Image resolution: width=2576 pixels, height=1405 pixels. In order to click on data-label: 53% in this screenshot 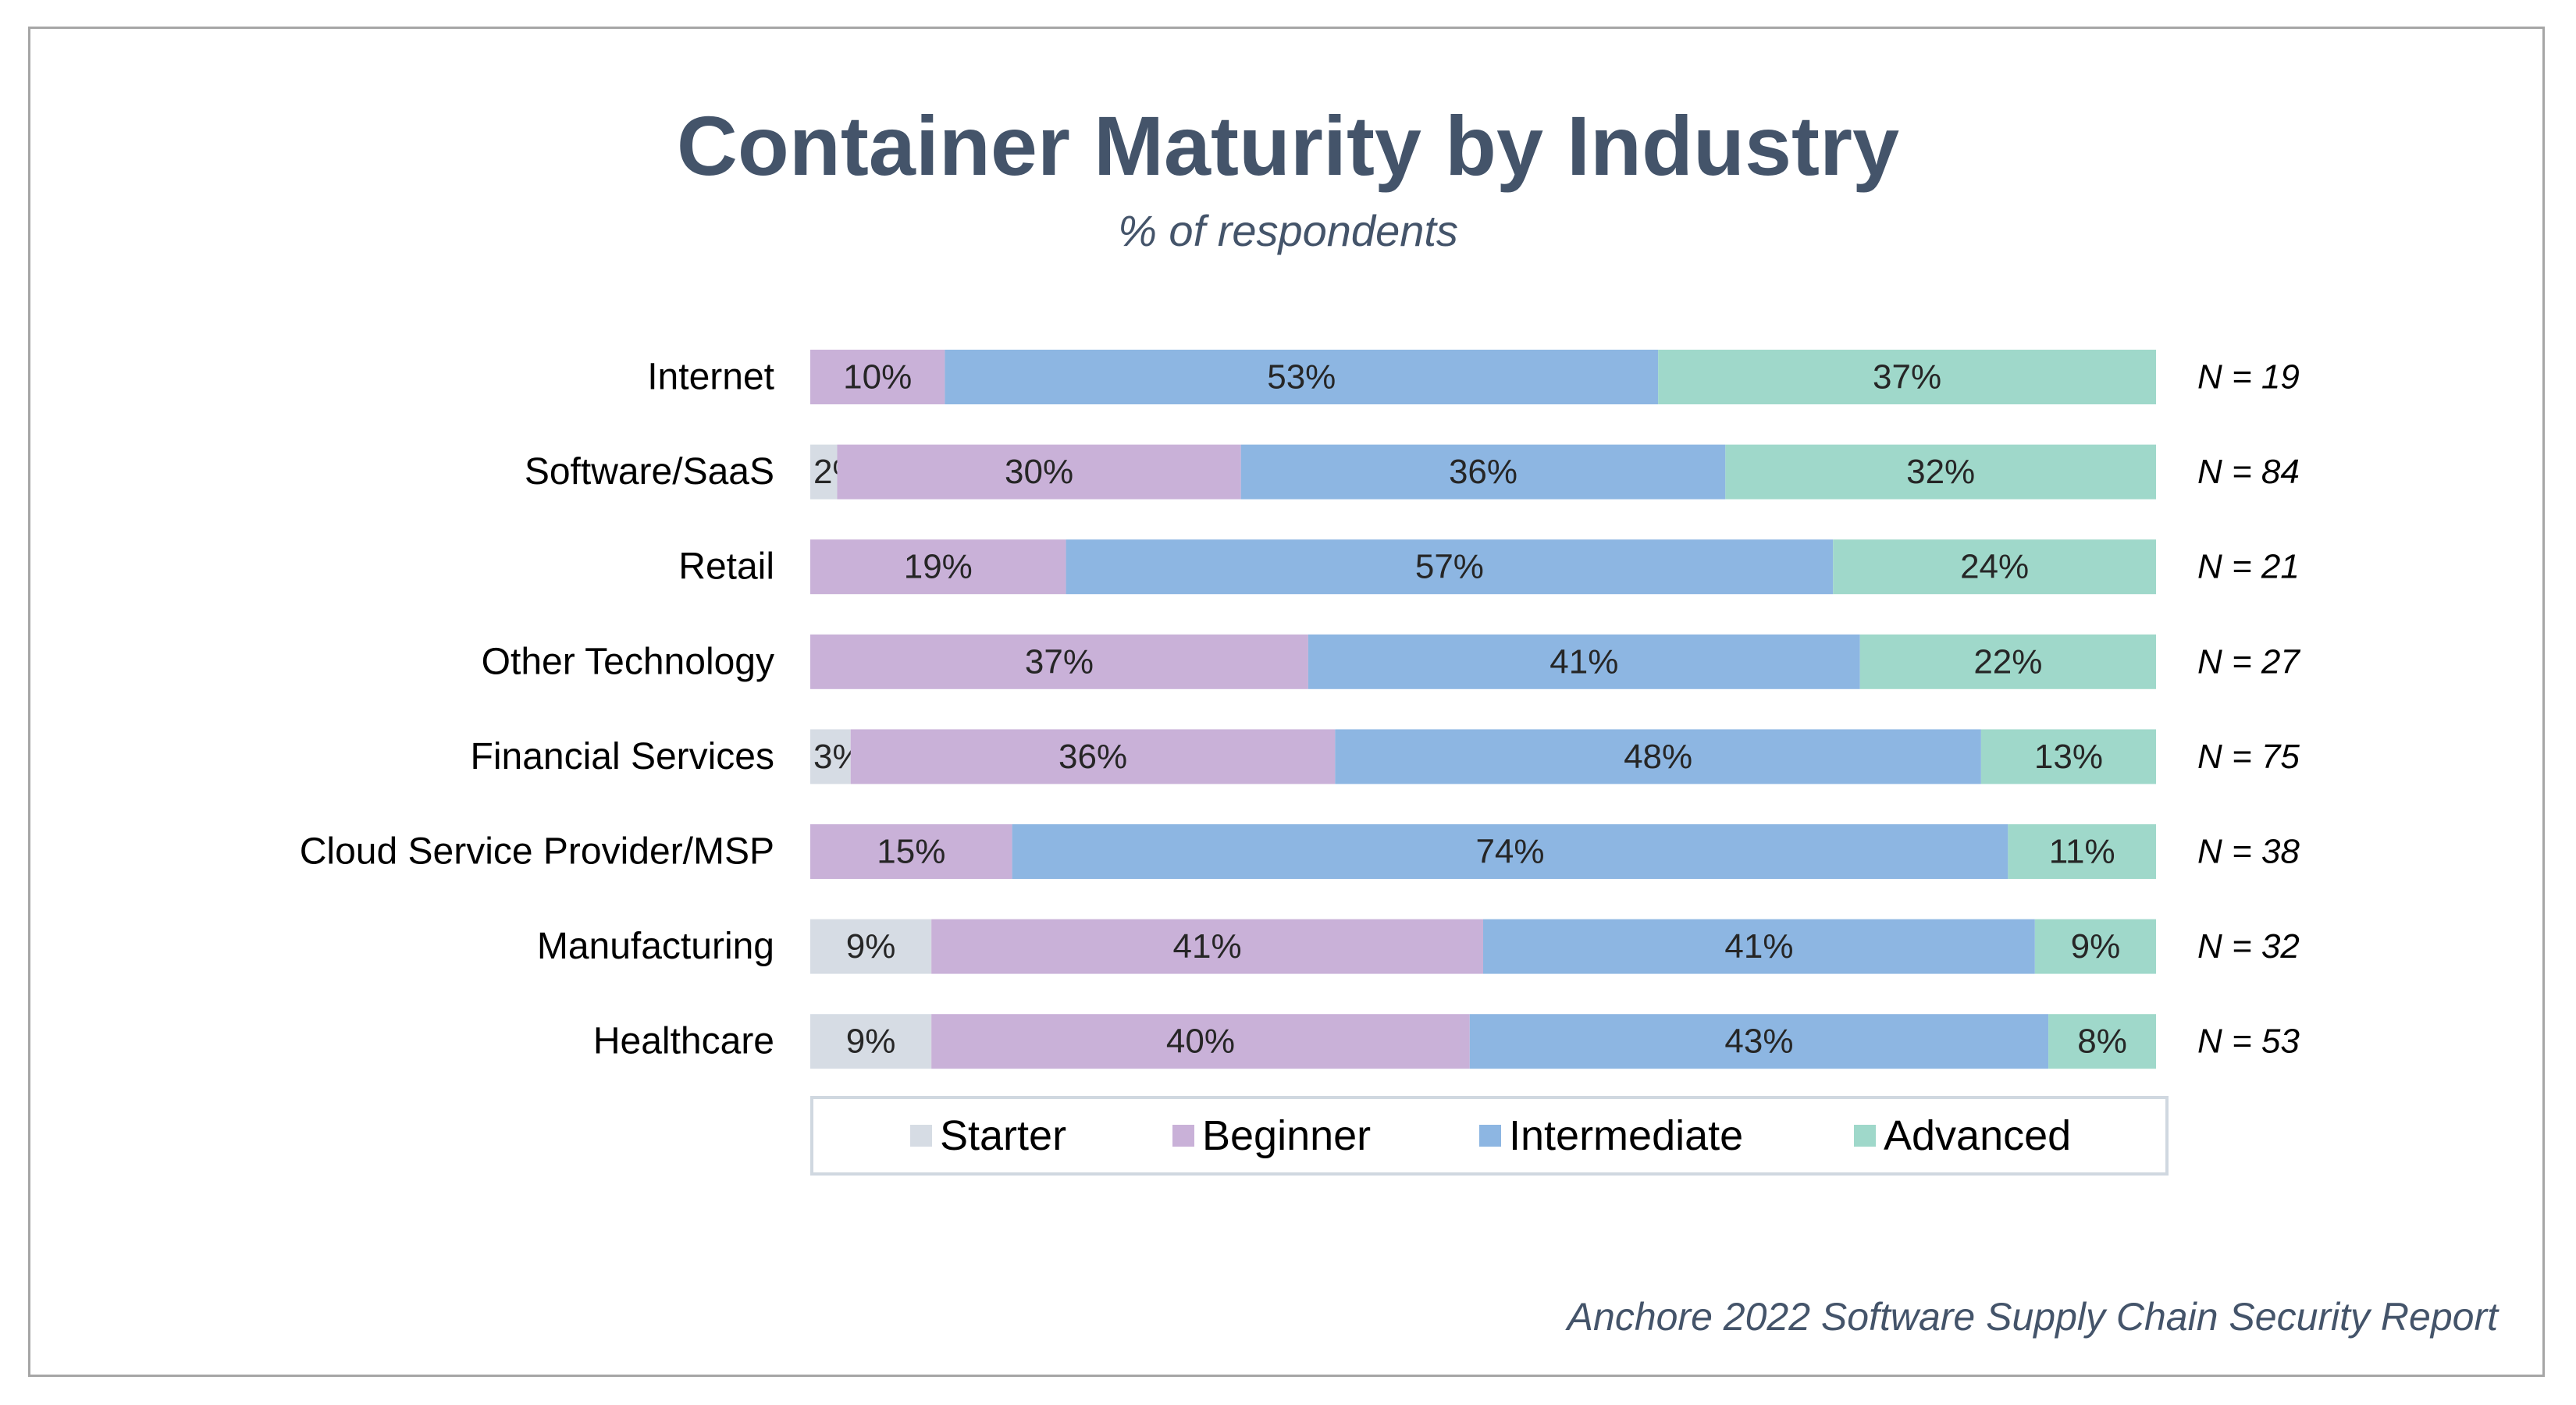, I will do `click(1301, 377)`.